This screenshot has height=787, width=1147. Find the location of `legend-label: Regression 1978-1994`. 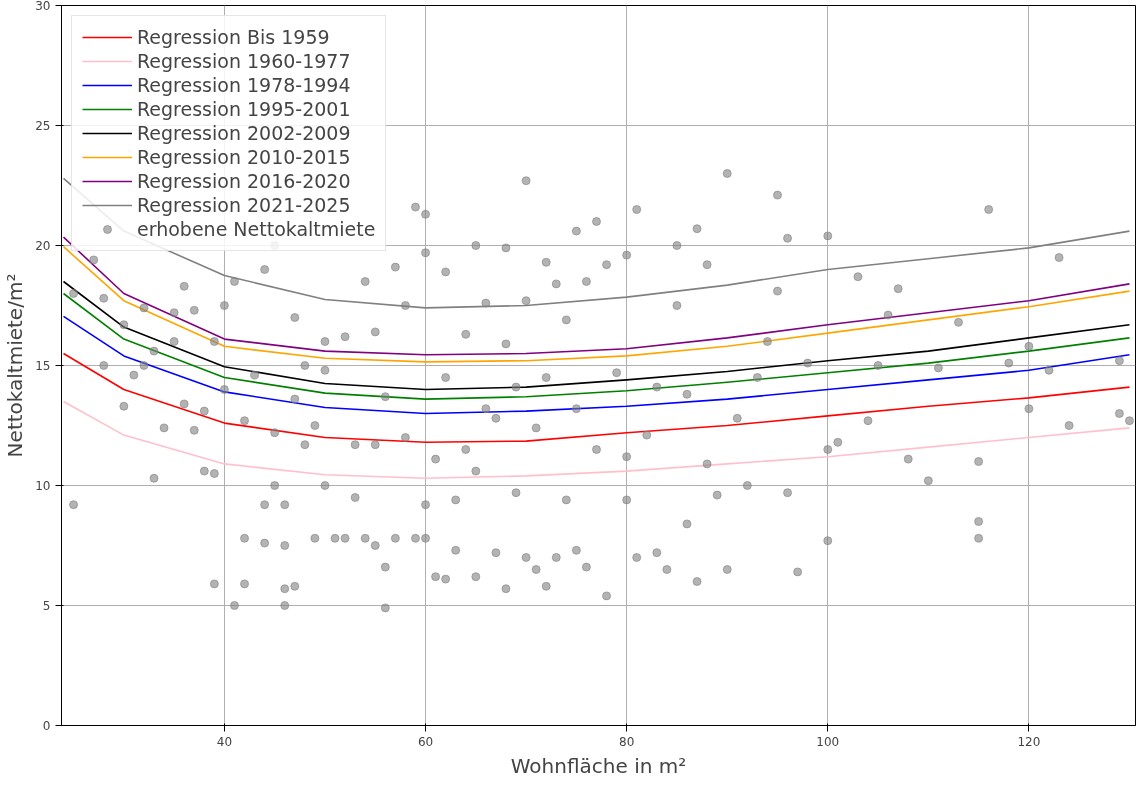

legend-label: Regression 1978-1994 is located at coordinates (244, 85).